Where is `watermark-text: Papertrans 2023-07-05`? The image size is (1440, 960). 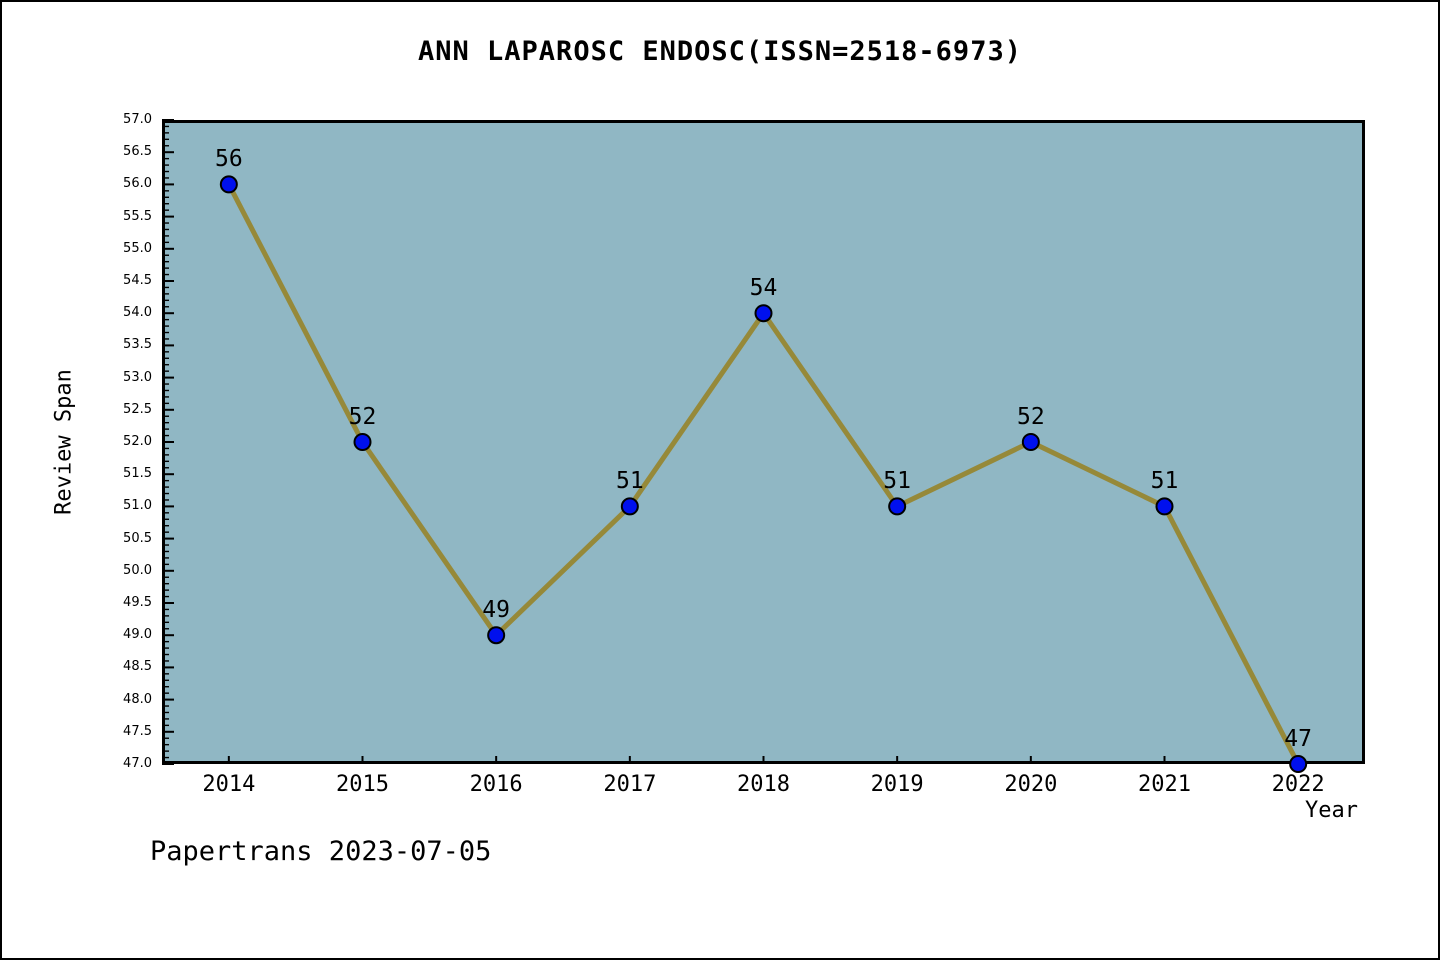
watermark-text: Papertrans 2023-07-05 is located at coordinates (321, 851).